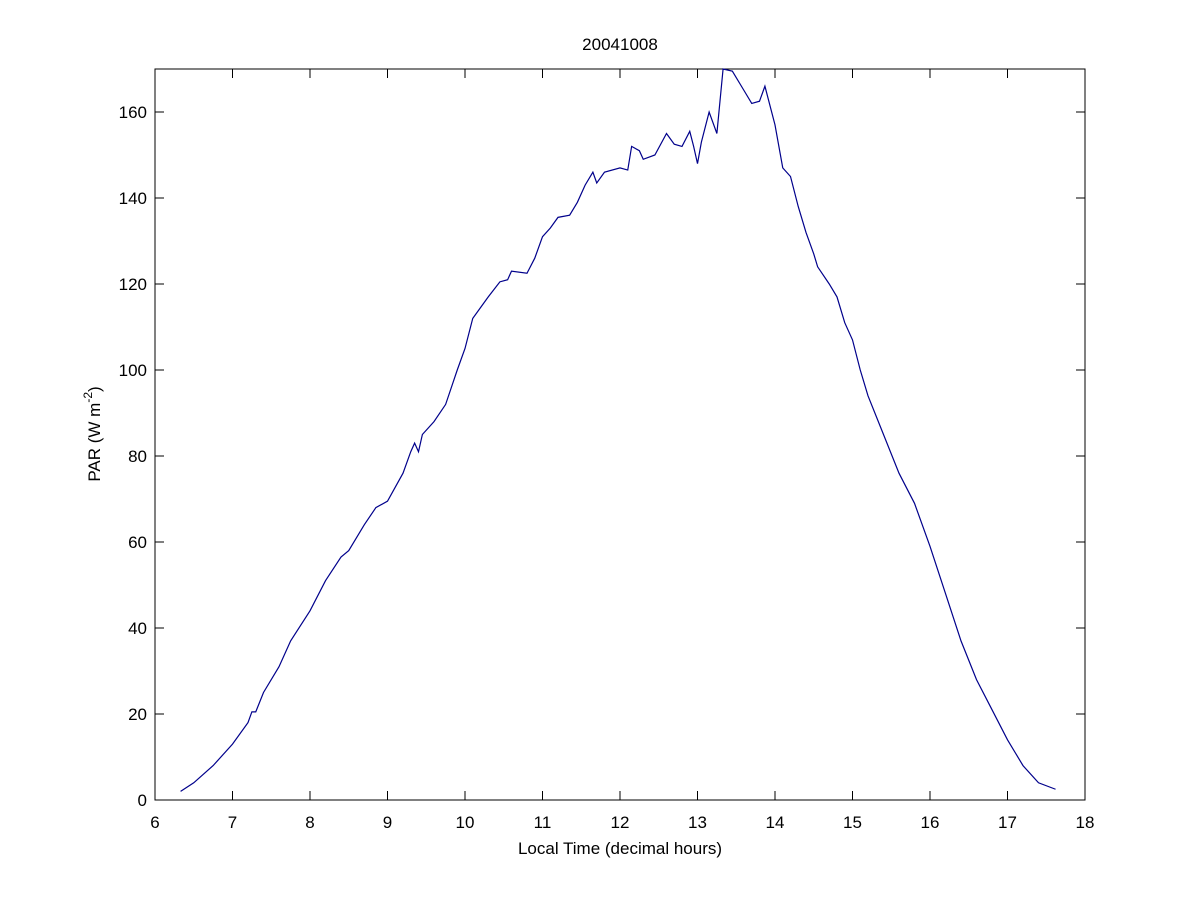 Image resolution: width=1200 pixels, height=900 pixels. What do you see at coordinates (232, 822) in the screenshot?
I see `x-tick-label: 7` at bounding box center [232, 822].